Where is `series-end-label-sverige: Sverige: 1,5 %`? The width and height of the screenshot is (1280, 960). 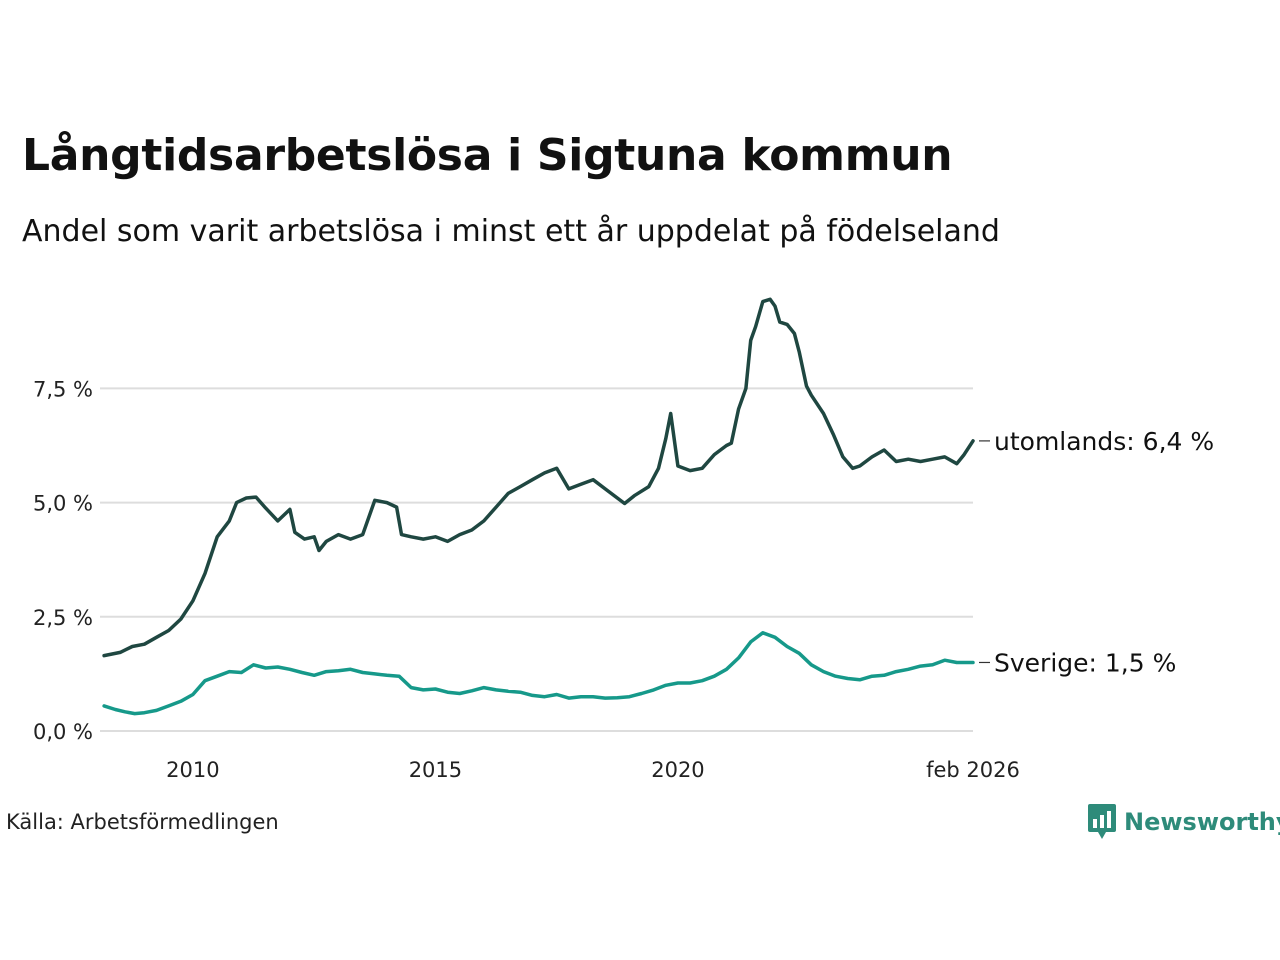 series-end-label-sverige: Sverige: 1,5 % is located at coordinates (1085, 662).